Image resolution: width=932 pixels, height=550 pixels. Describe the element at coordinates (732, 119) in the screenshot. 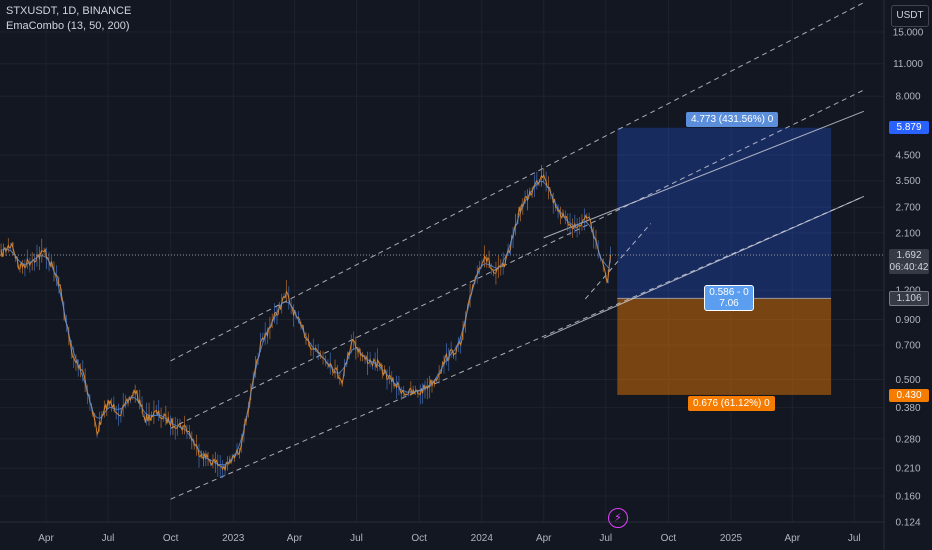

I see `target-label: 4.773 (431.56%) 0` at that location.